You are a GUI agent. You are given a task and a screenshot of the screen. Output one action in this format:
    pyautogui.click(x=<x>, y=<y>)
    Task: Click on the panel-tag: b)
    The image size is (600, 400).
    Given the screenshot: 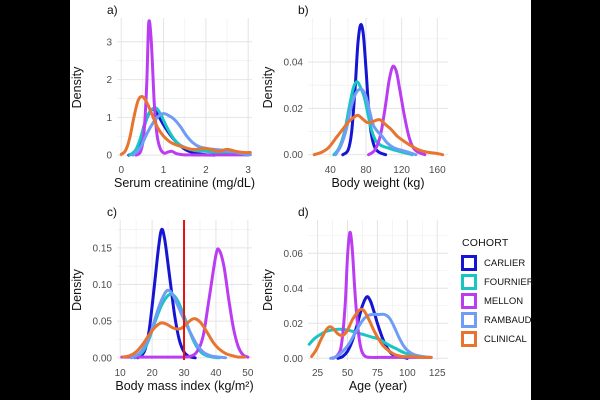 What is the action you would take?
    pyautogui.click(x=303, y=10)
    